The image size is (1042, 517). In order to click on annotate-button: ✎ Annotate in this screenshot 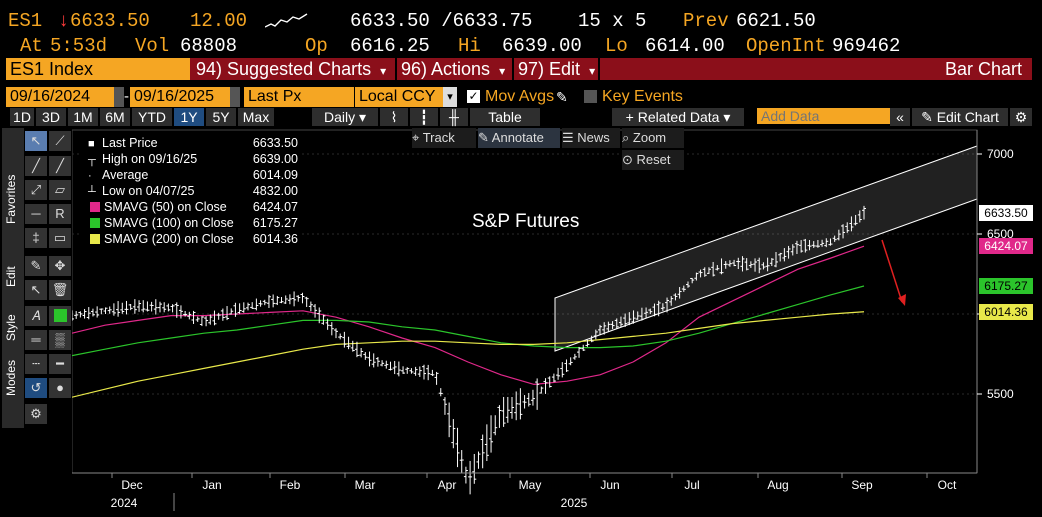, I will do `click(519, 138)`.